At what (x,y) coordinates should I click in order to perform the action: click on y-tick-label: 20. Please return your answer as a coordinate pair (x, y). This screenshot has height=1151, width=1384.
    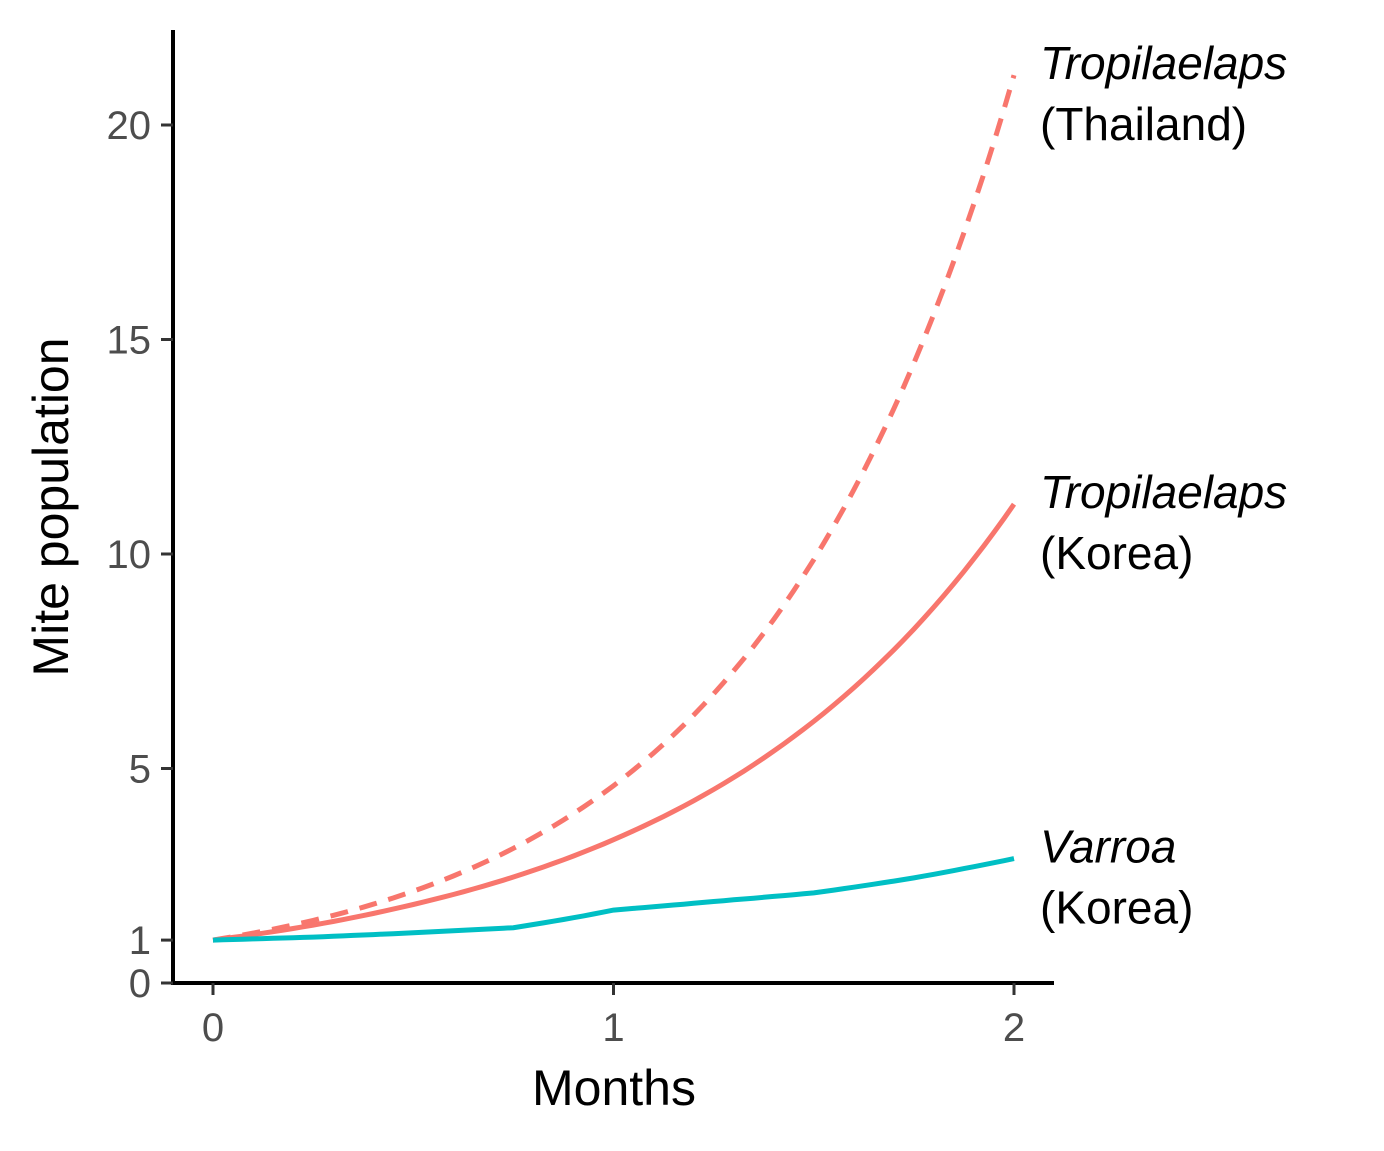
    Looking at the image, I should click on (129, 126).